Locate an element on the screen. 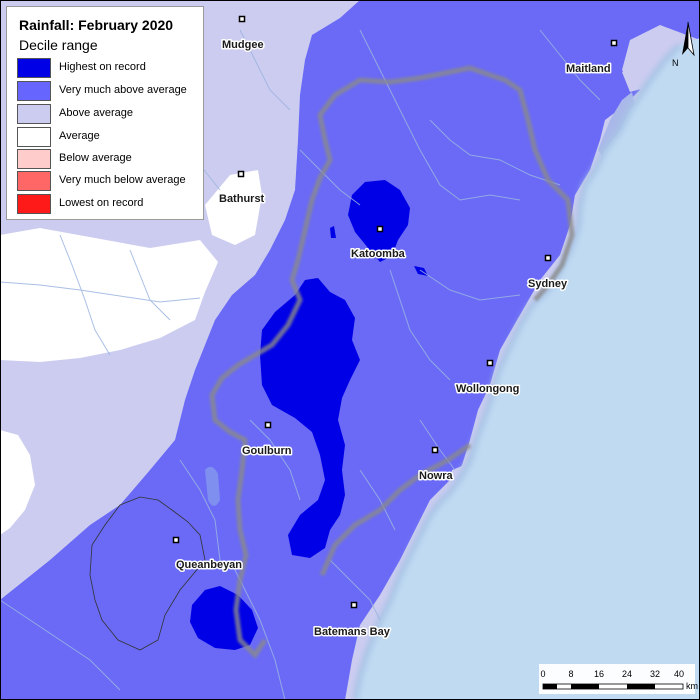 Image resolution: width=700 pixels, height=700 pixels. town-label-mudgee: Mudgee is located at coordinates (243, 45).